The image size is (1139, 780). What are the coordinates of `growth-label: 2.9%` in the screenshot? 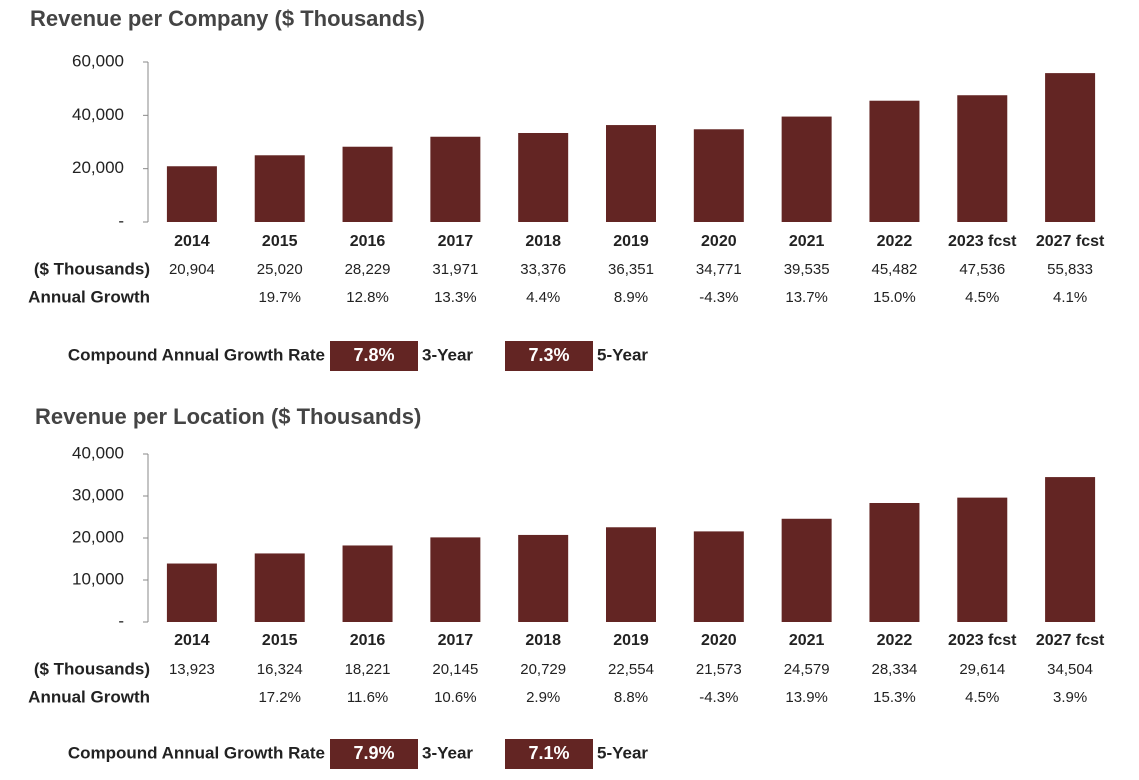 It's located at (543, 697).